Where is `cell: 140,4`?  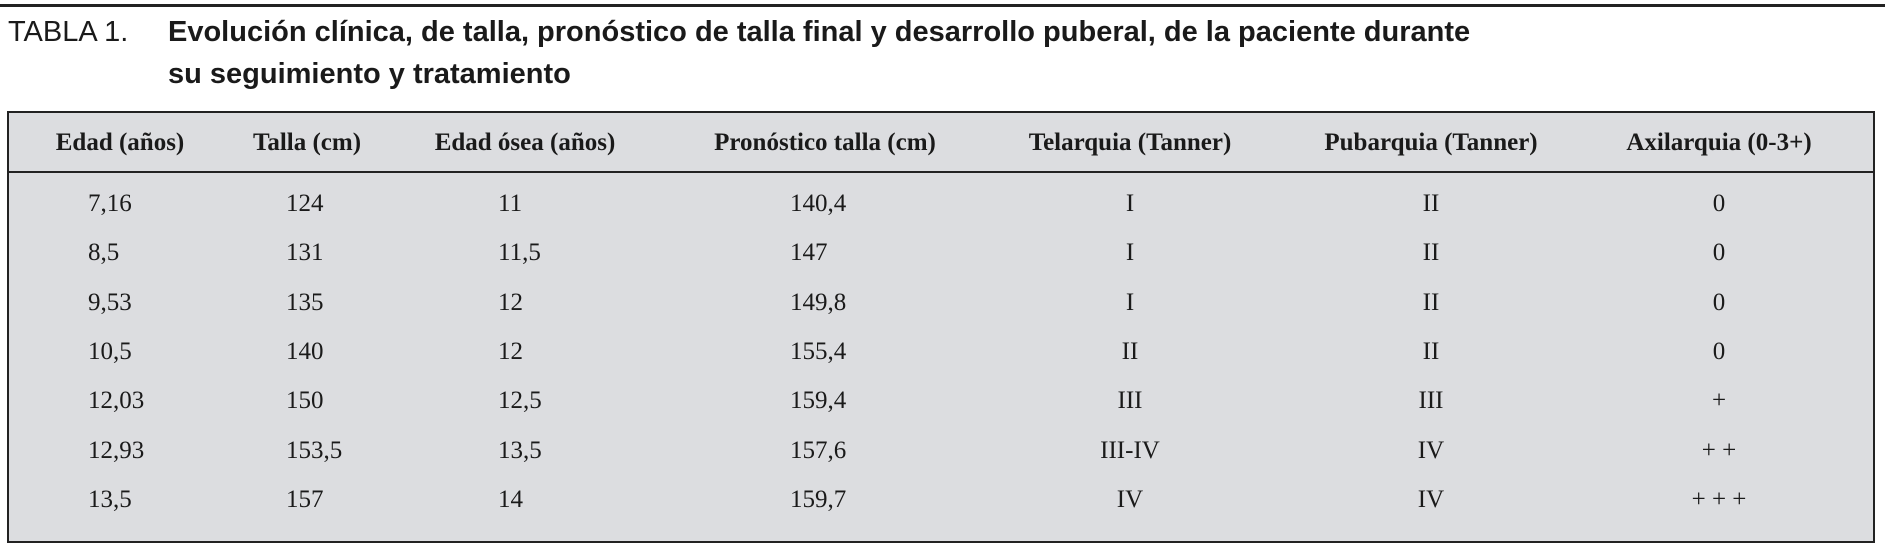
cell: 140,4 is located at coordinates (818, 203).